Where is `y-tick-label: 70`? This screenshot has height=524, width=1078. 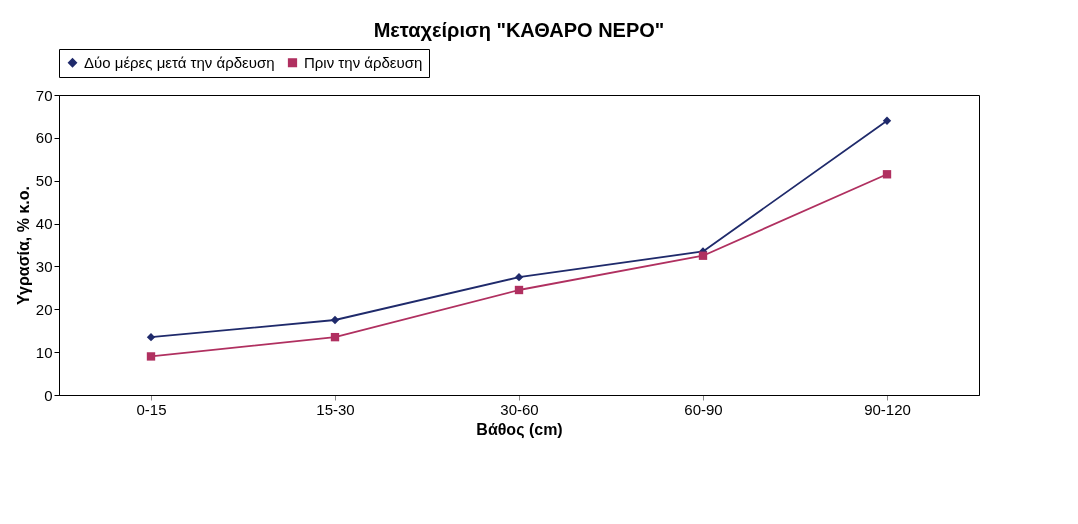
y-tick-label: 70 is located at coordinates (44, 95).